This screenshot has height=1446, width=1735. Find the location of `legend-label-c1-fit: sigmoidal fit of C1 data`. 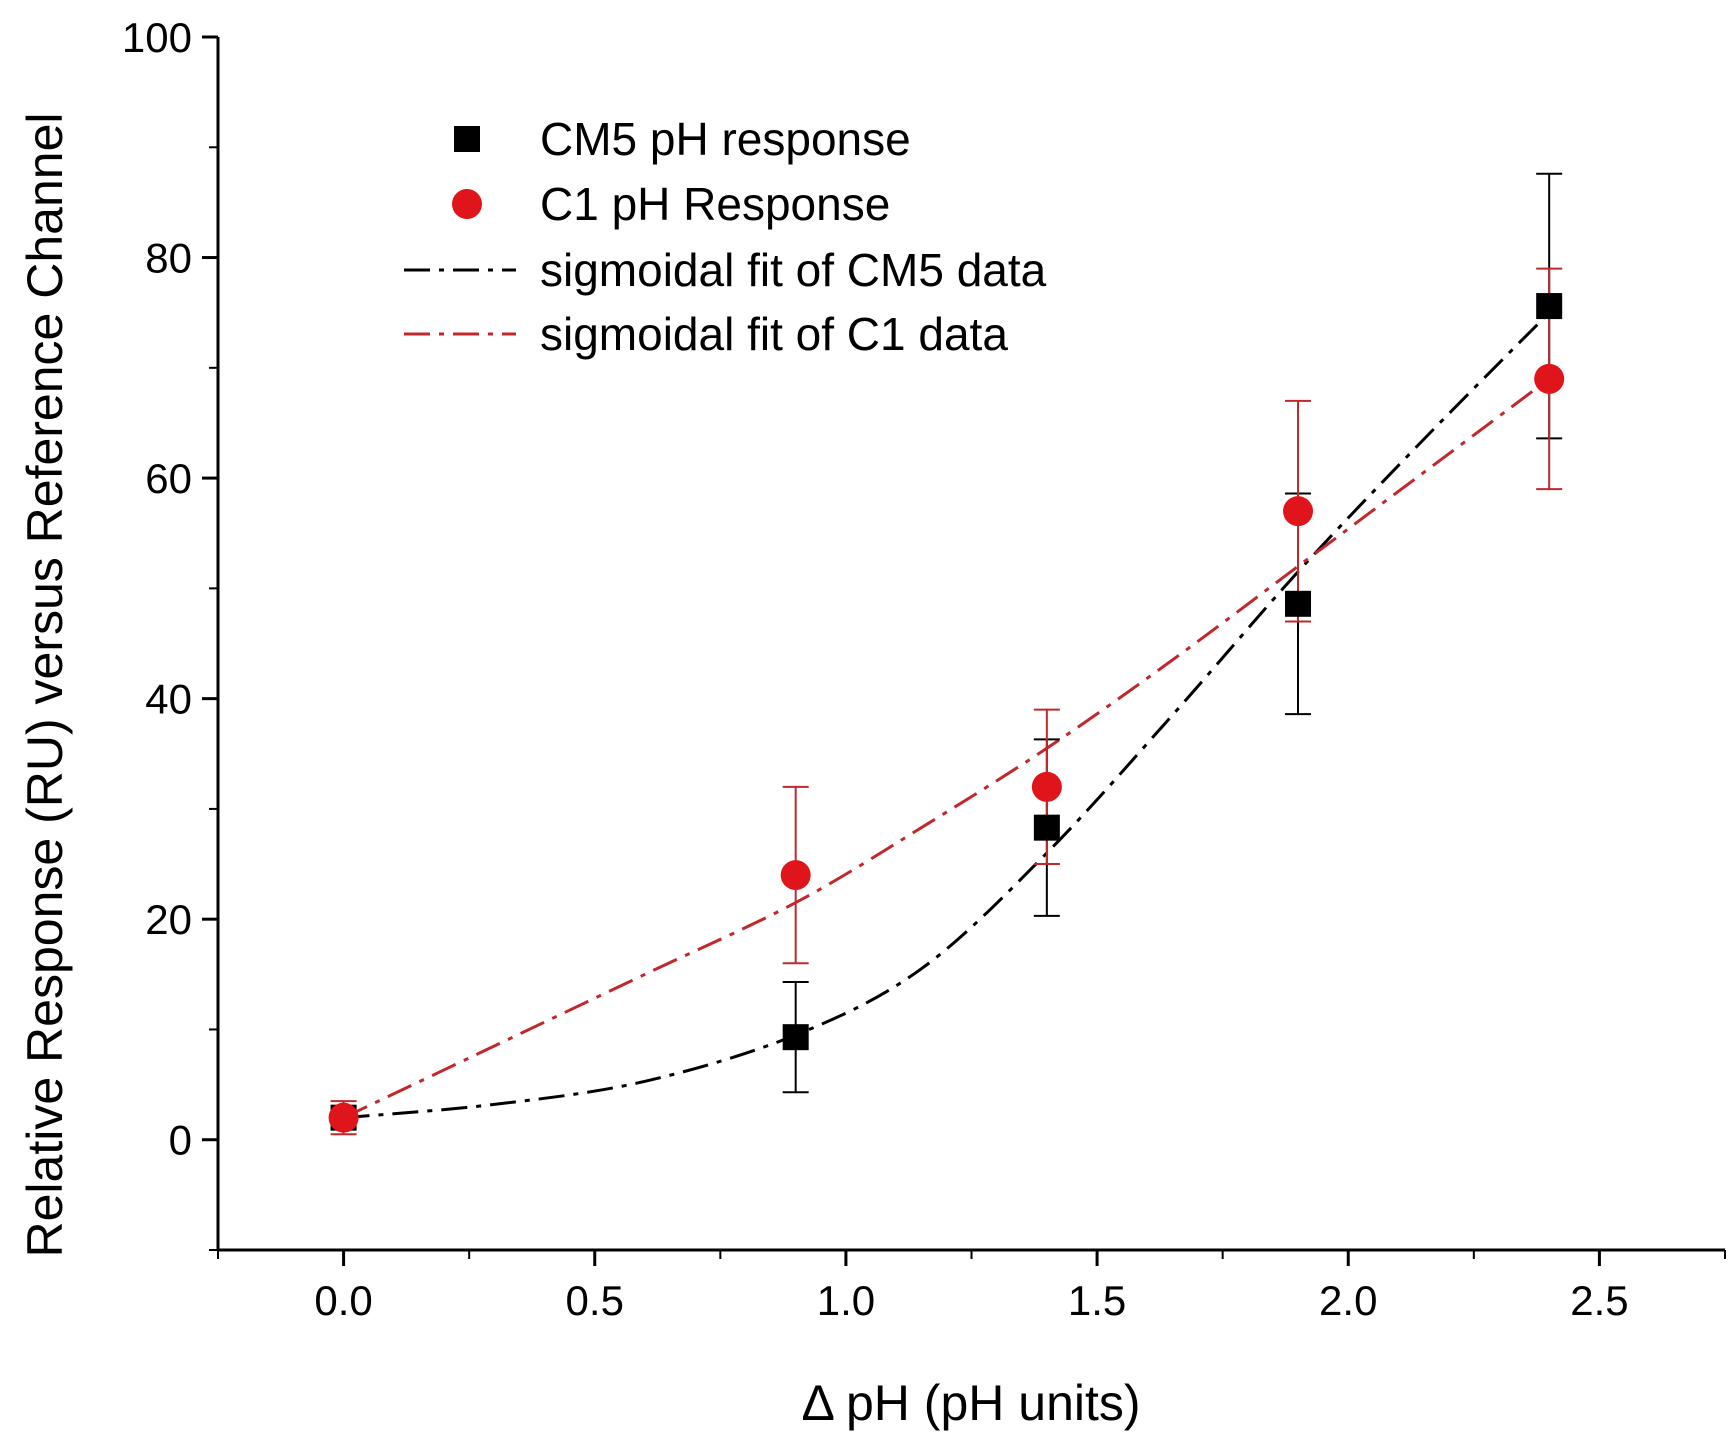

legend-label-c1-fit: sigmoidal fit of C1 data is located at coordinates (774, 334).